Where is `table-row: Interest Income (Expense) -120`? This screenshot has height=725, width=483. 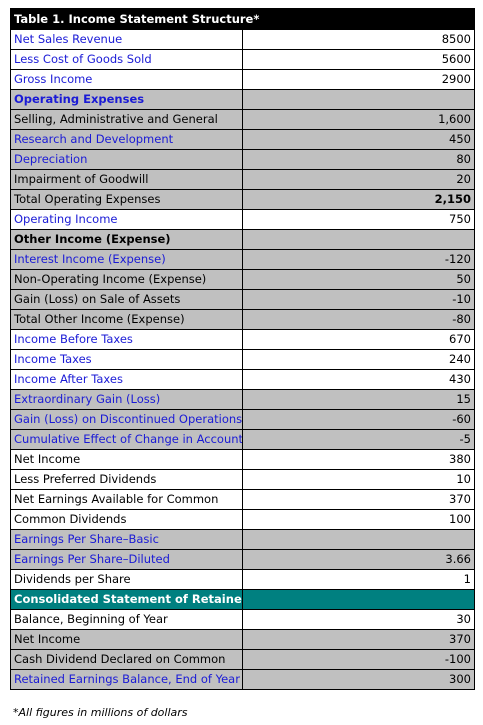
table-row: Interest Income (Expense) -120 is located at coordinates (242, 259).